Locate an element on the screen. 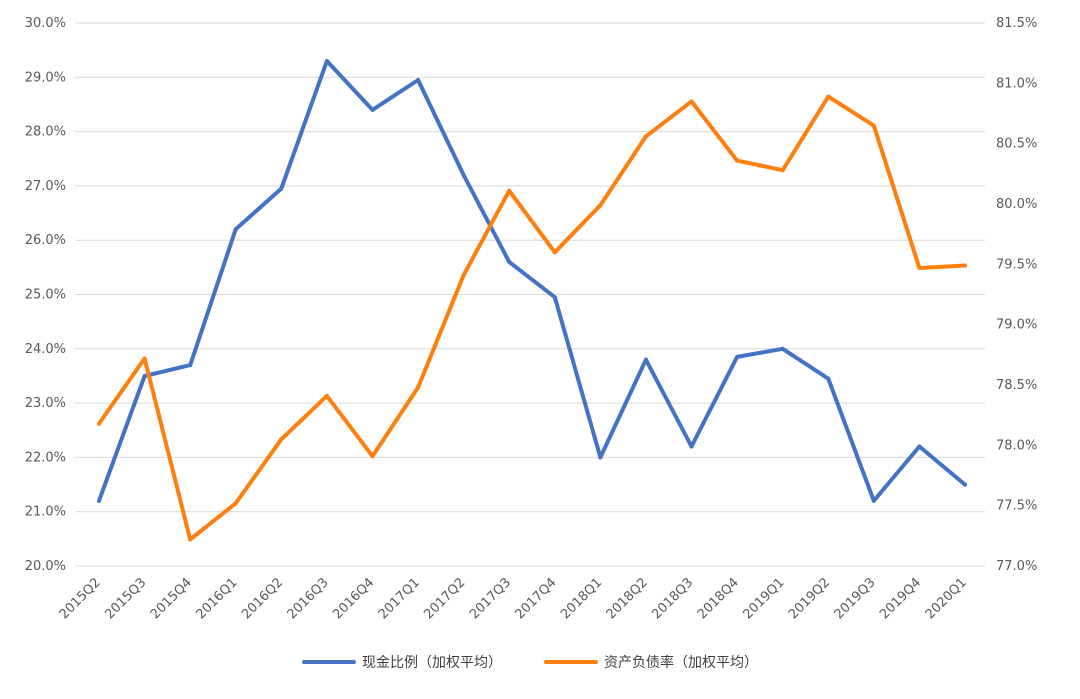 Image resolution: width=1080 pixels, height=699 pixels. x-axis-tick-label: 2019Q3 is located at coordinates (855, 598).